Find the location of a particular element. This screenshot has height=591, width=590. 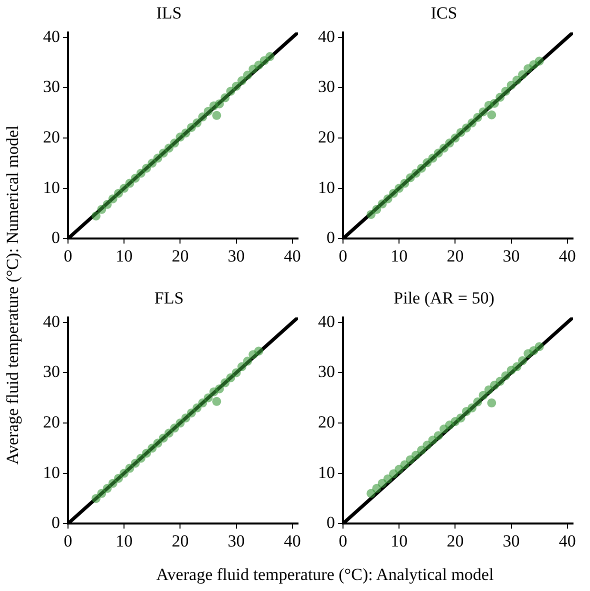

chart-title: FLS is located at coordinates (169, 298).